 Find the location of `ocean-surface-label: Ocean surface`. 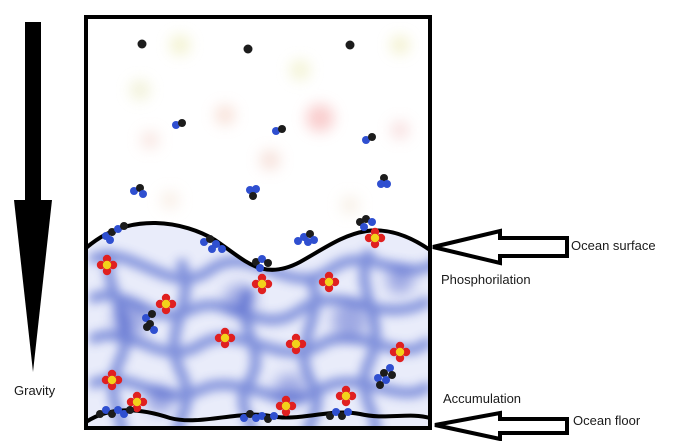

ocean-surface-label: Ocean surface is located at coordinates (613, 245).